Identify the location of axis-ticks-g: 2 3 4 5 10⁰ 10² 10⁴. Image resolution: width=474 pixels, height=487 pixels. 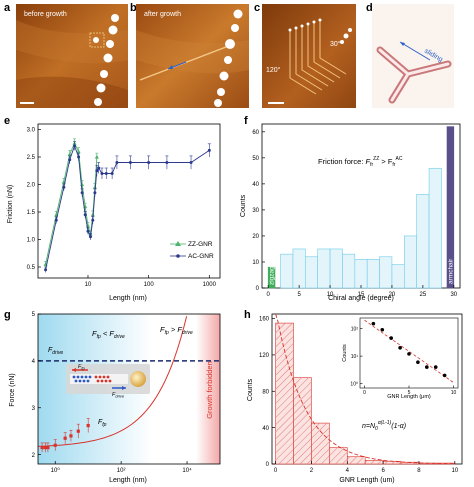
(112, 393).